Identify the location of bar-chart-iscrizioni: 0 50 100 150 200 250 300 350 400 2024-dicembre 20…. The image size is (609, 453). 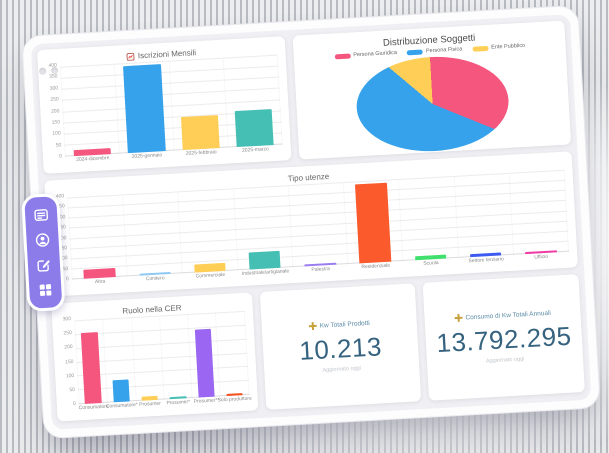
(164, 111).